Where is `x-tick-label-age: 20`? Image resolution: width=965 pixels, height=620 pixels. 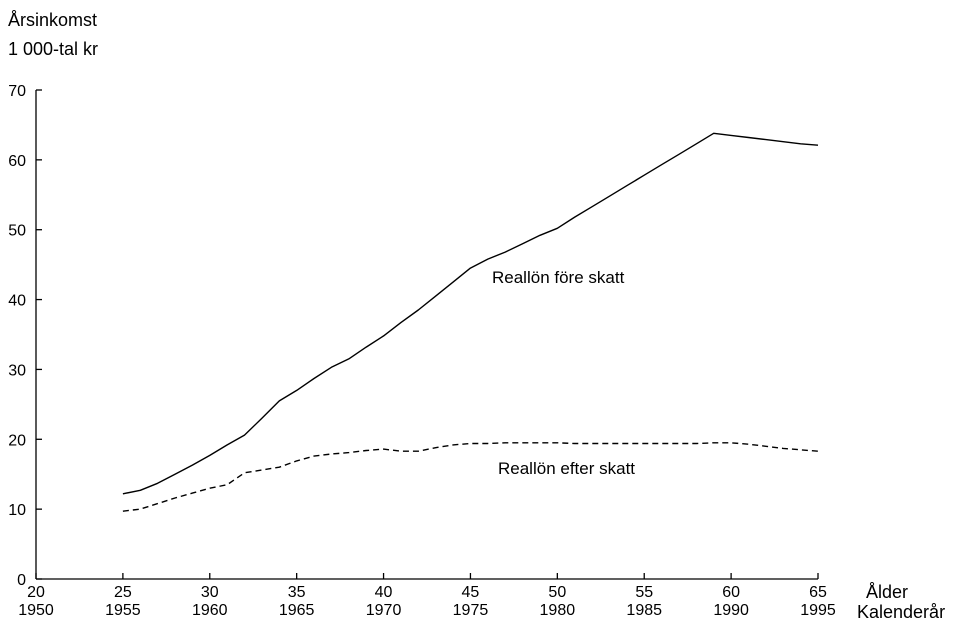 x-tick-label-age: 20 is located at coordinates (36, 592).